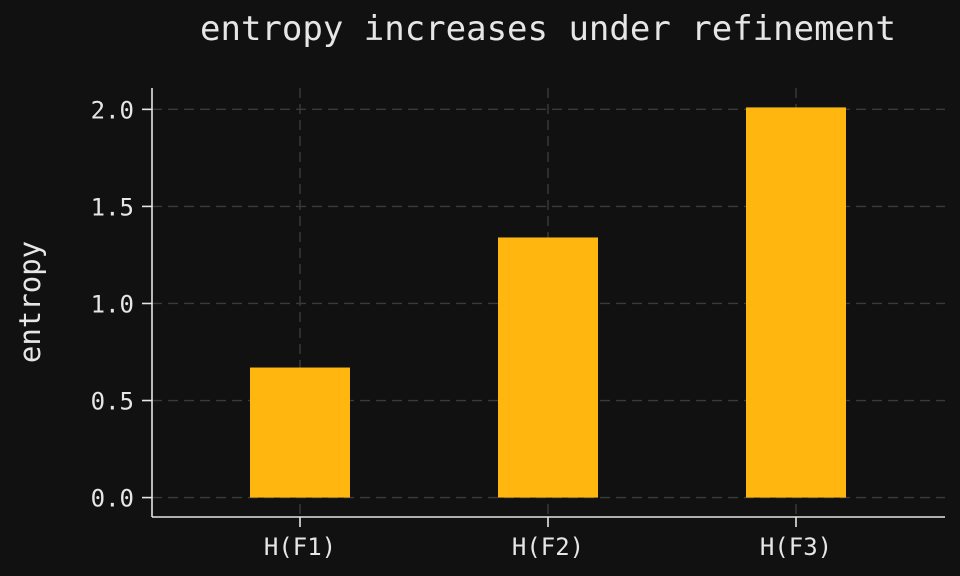  I want to click on x-tick-label: H(F1), so click(300, 547).